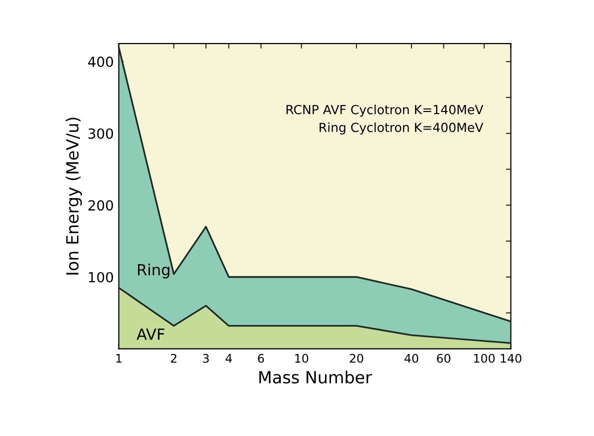 The width and height of the screenshot is (594, 436). What do you see at coordinates (511, 358) in the screenshot?
I see `x-tick-label: 140` at bounding box center [511, 358].